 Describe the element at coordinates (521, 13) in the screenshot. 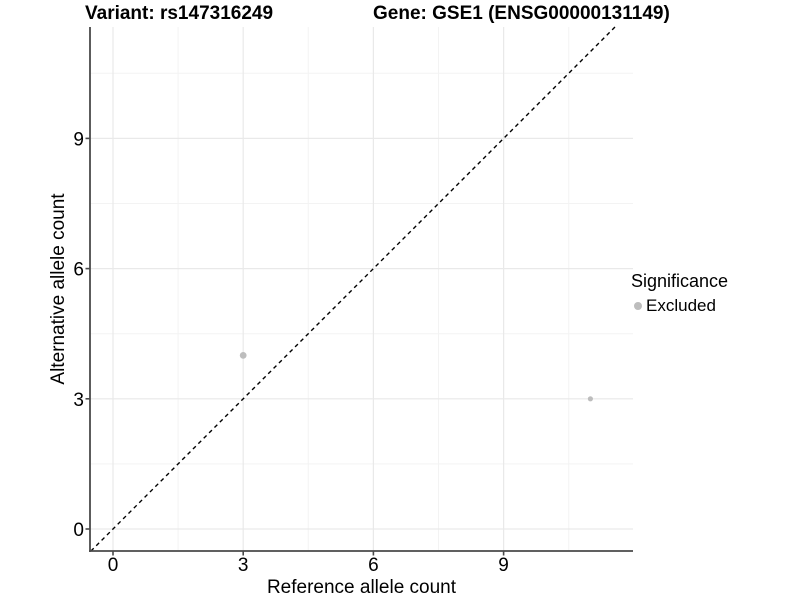

I see `gene-title: Gene: GSE1 (ENSG00000131149)` at that location.